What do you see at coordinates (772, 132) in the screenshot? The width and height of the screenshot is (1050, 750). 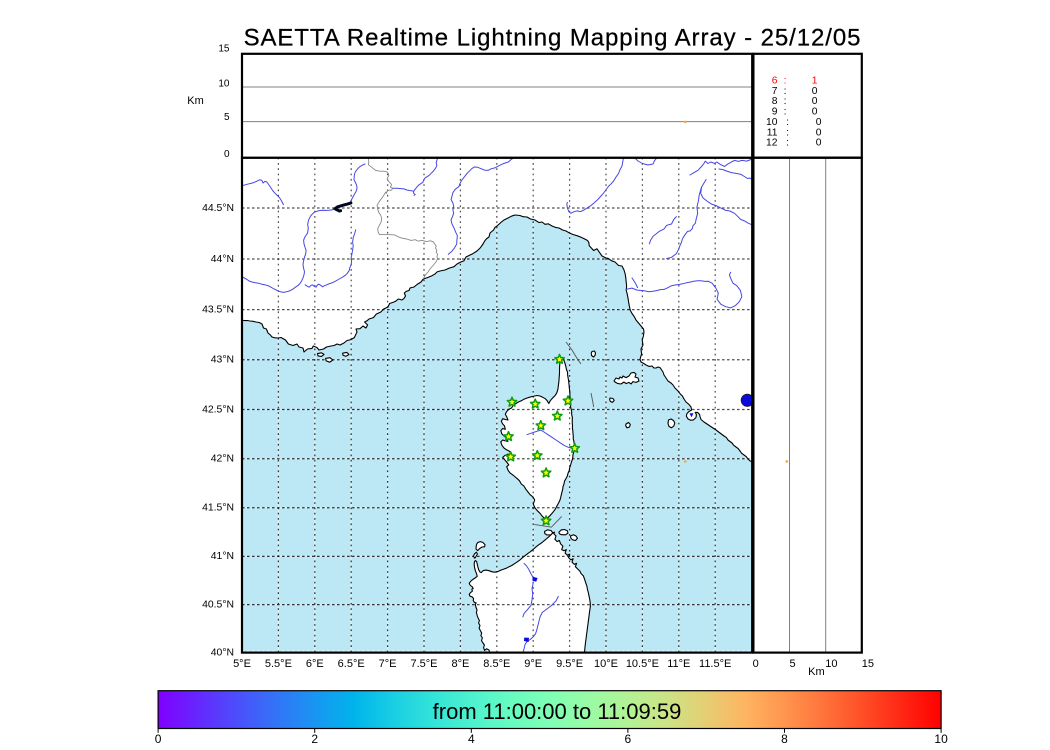 I see `svg-text: 11` at bounding box center [772, 132].